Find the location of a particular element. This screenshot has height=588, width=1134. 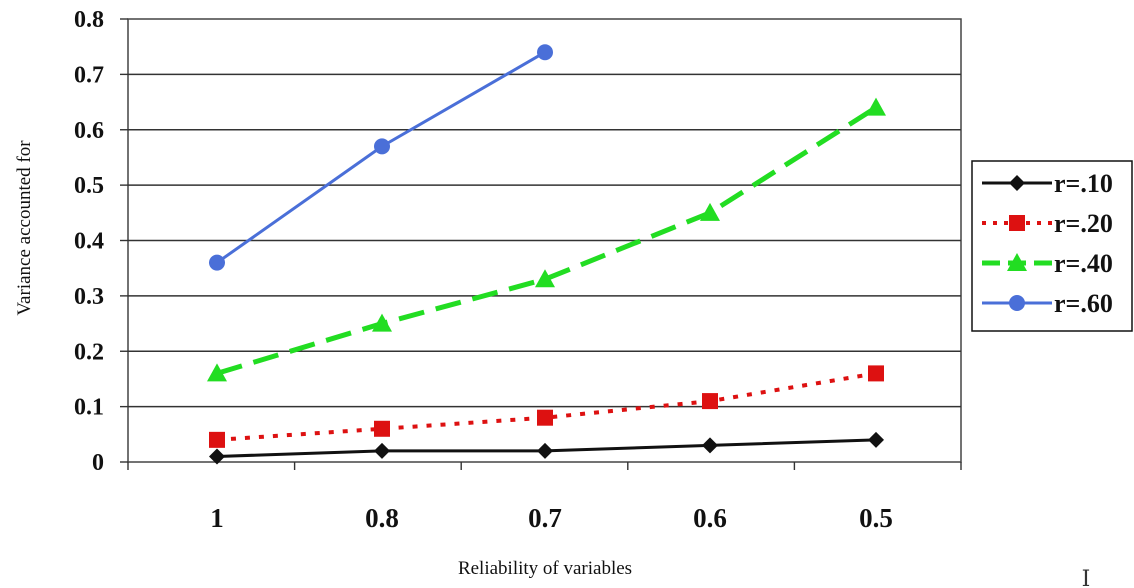

y-tick-label: 0.2 is located at coordinates (89, 352).